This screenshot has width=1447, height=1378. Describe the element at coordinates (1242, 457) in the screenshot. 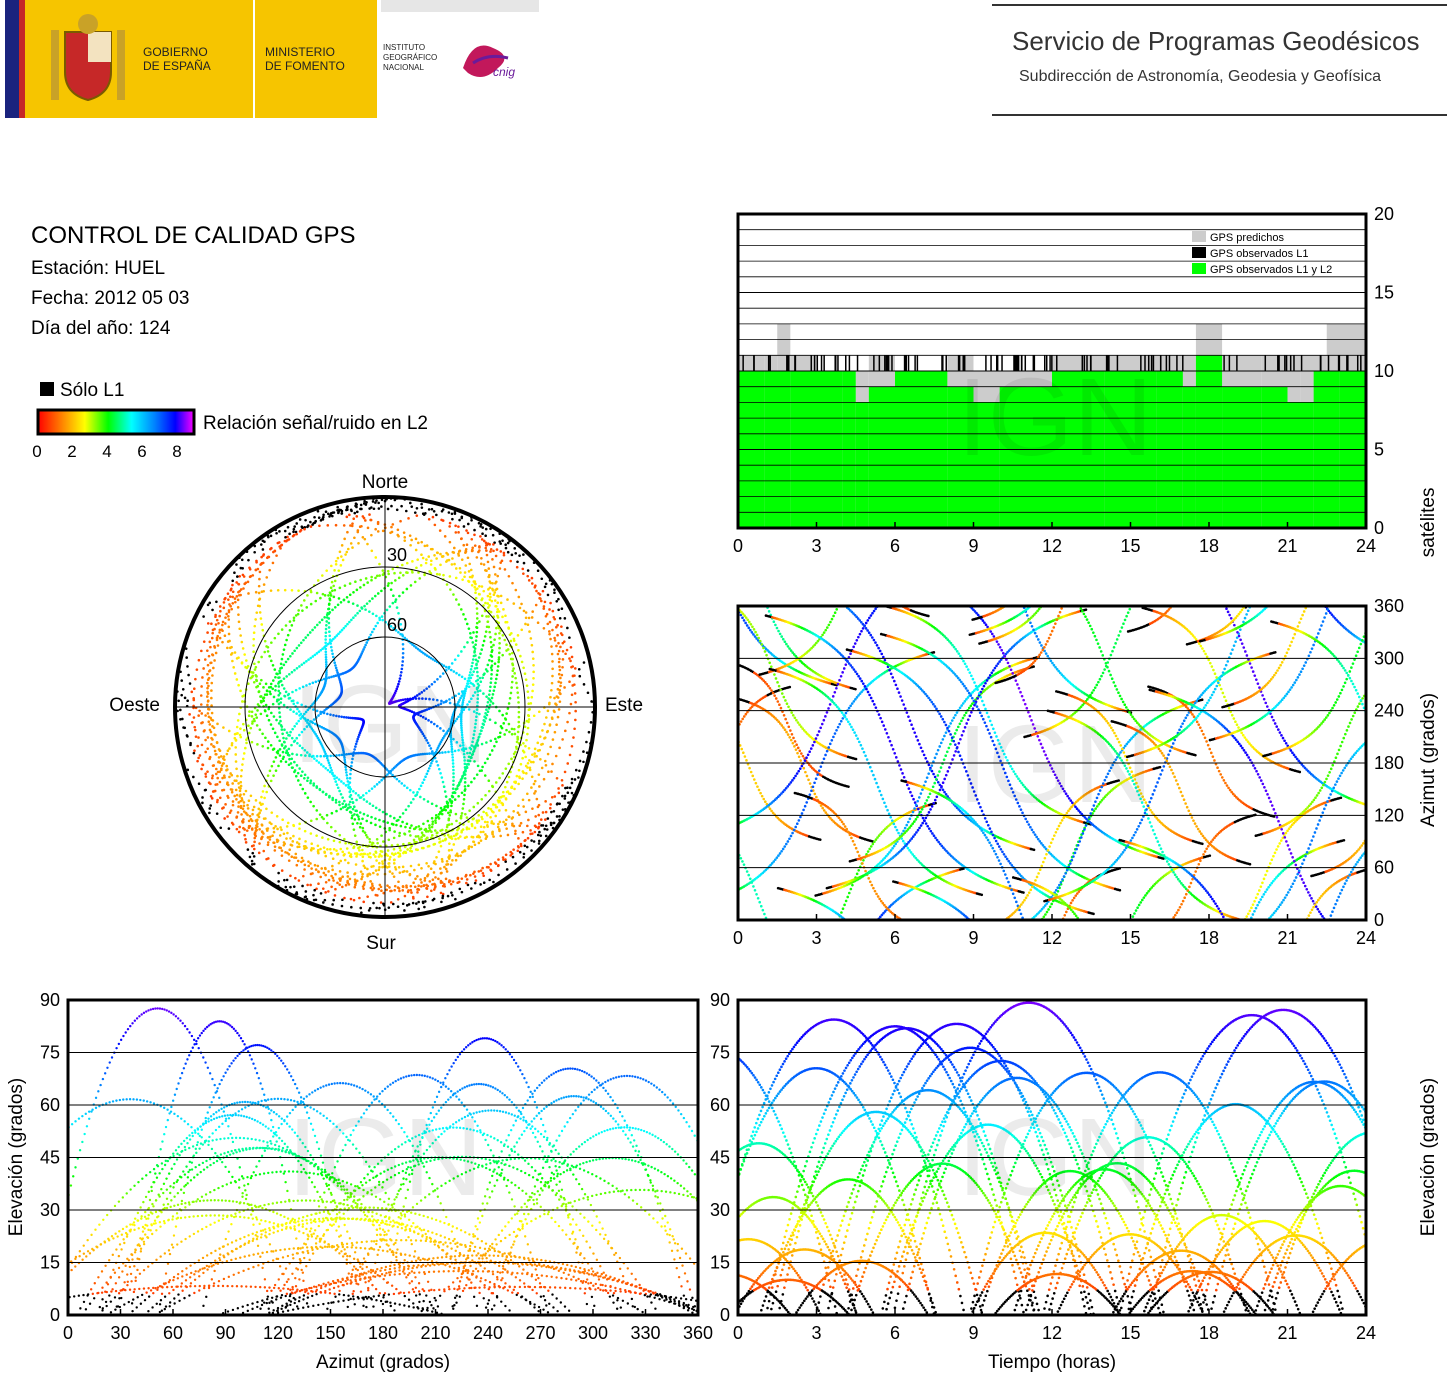

I see `count-bar` at that location.